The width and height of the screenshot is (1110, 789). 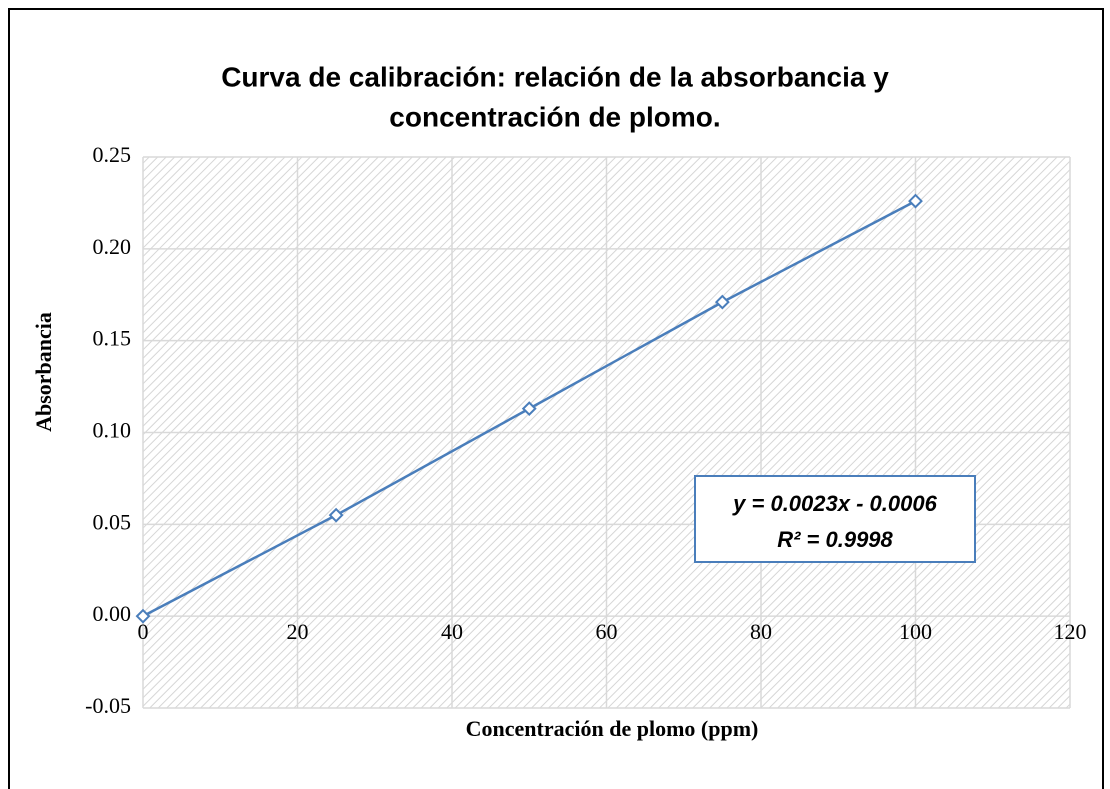 What do you see at coordinates (761, 631) in the screenshot?
I see `x-tick-label: 80` at bounding box center [761, 631].